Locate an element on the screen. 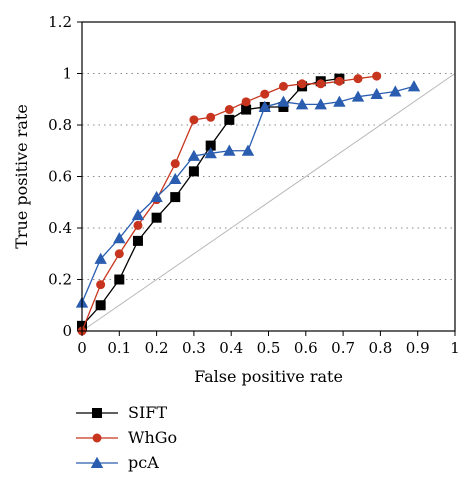 The width and height of the screenshot is (474, 489). x-tick-label: 0.9 is located at coordinates (418, 348).